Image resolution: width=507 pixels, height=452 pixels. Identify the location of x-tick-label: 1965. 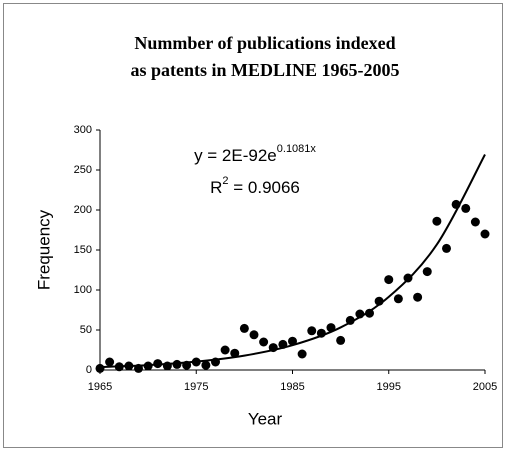
(100, 387).